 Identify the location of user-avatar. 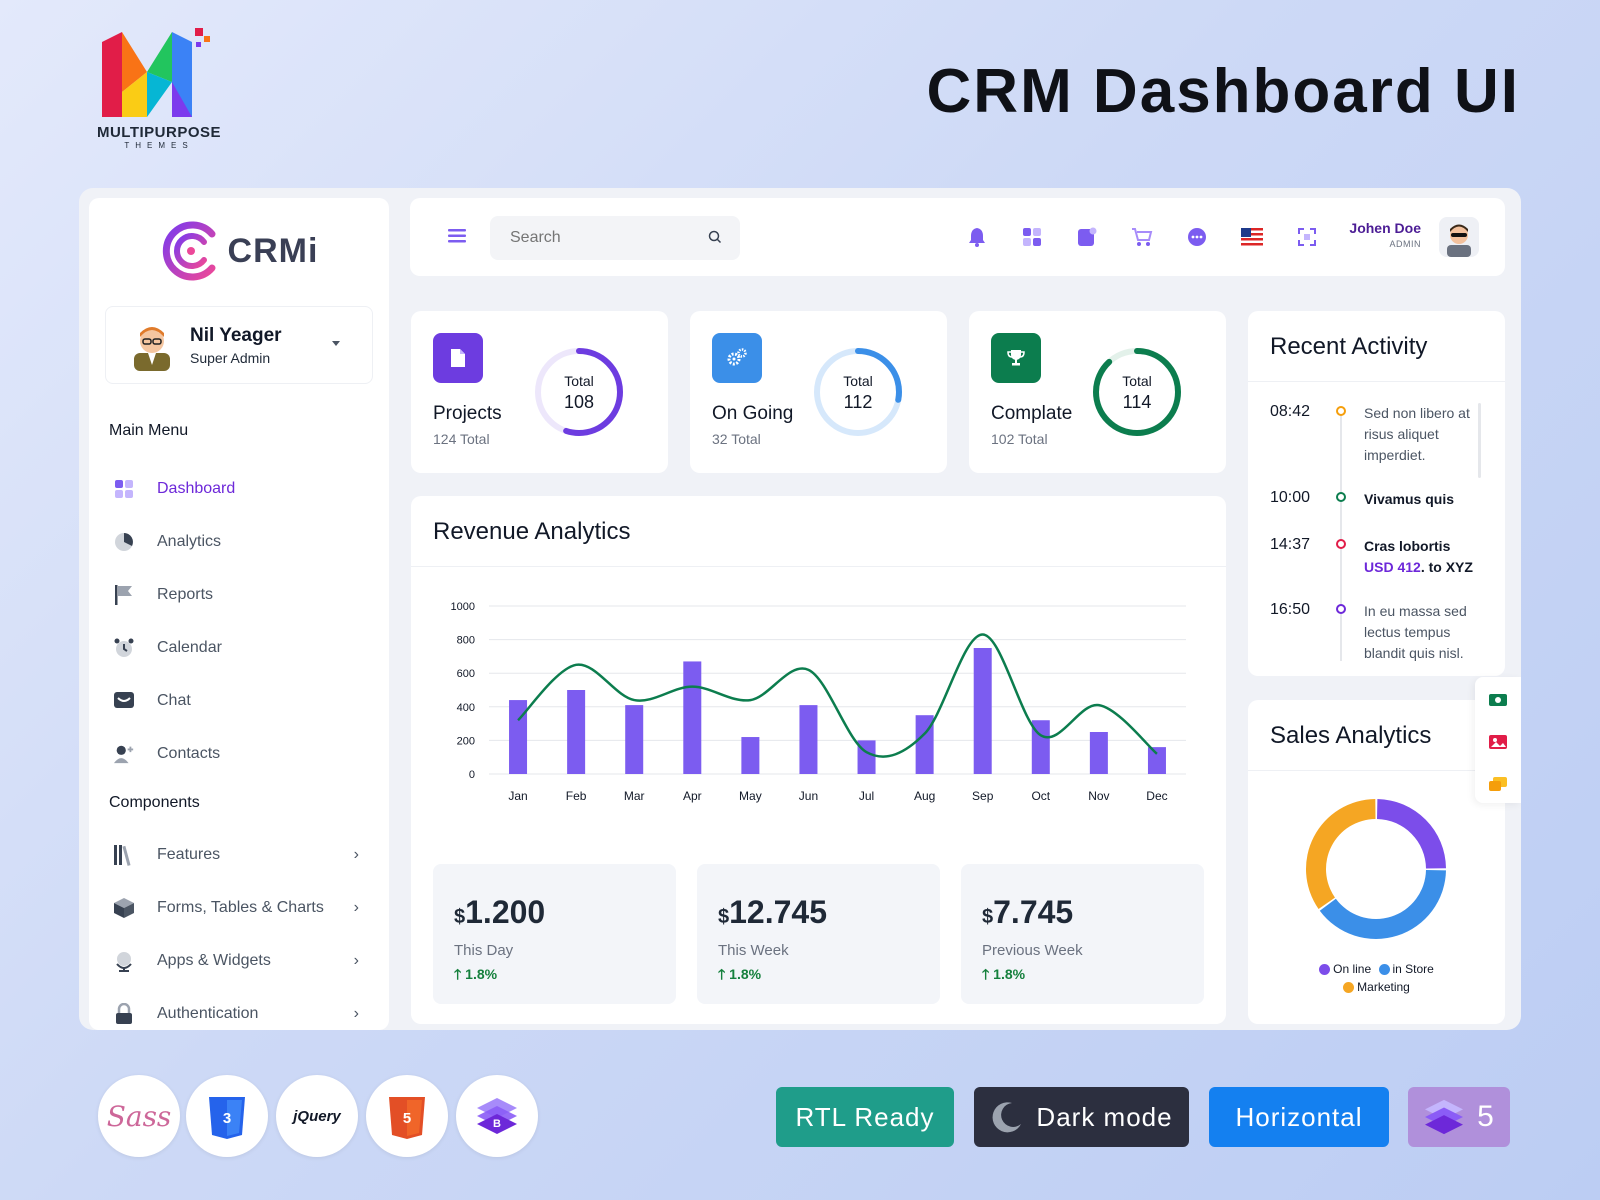
(1459, 237).